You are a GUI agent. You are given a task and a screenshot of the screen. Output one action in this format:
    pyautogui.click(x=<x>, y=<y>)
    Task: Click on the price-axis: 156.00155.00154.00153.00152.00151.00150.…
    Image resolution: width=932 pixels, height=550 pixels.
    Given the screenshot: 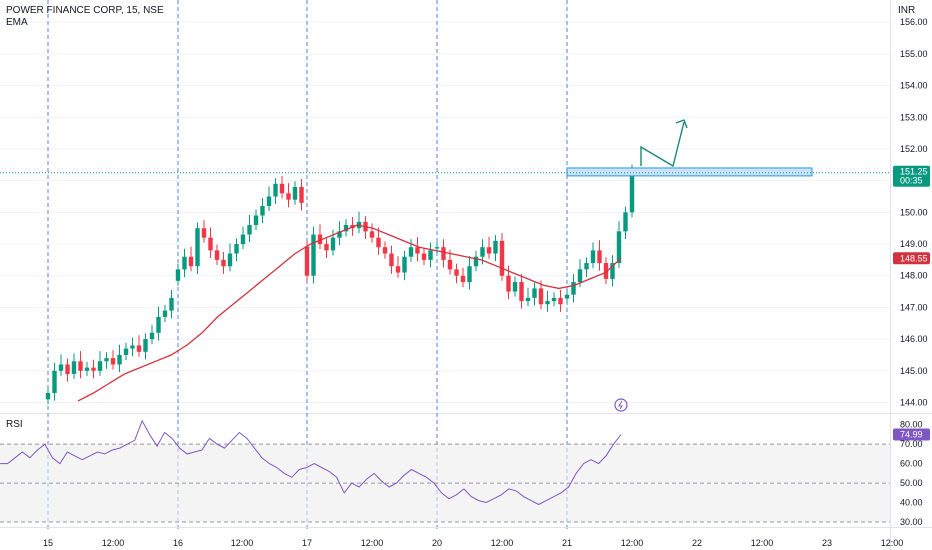 What is the action you would take?
    pyautogui.click(x=914, y=212)
    